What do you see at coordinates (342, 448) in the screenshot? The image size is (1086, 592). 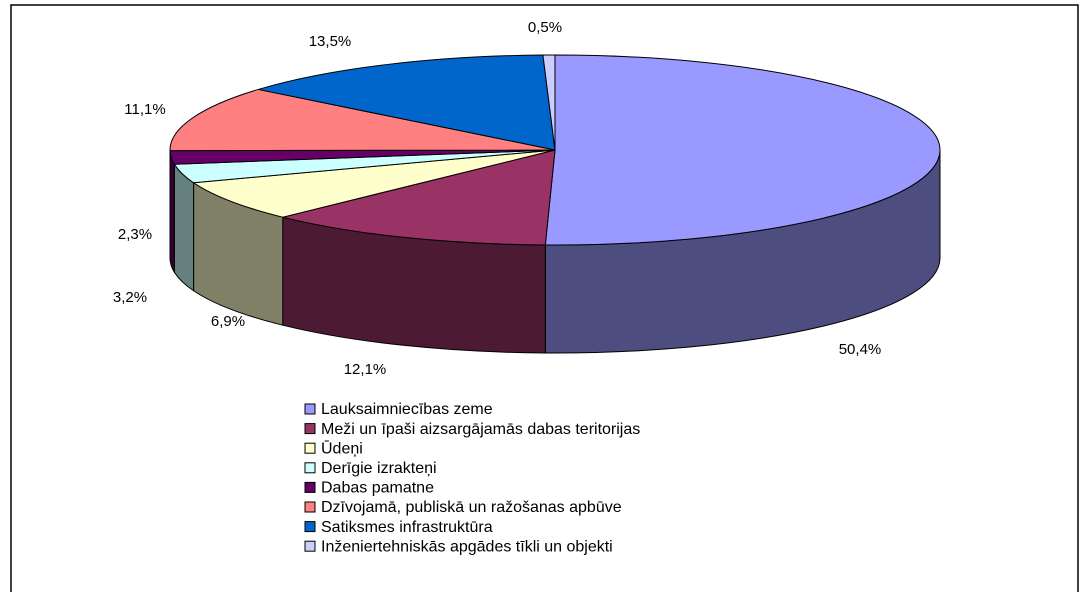 I see `legend-label: Ūdeņi` at bounding box center [342, 448].